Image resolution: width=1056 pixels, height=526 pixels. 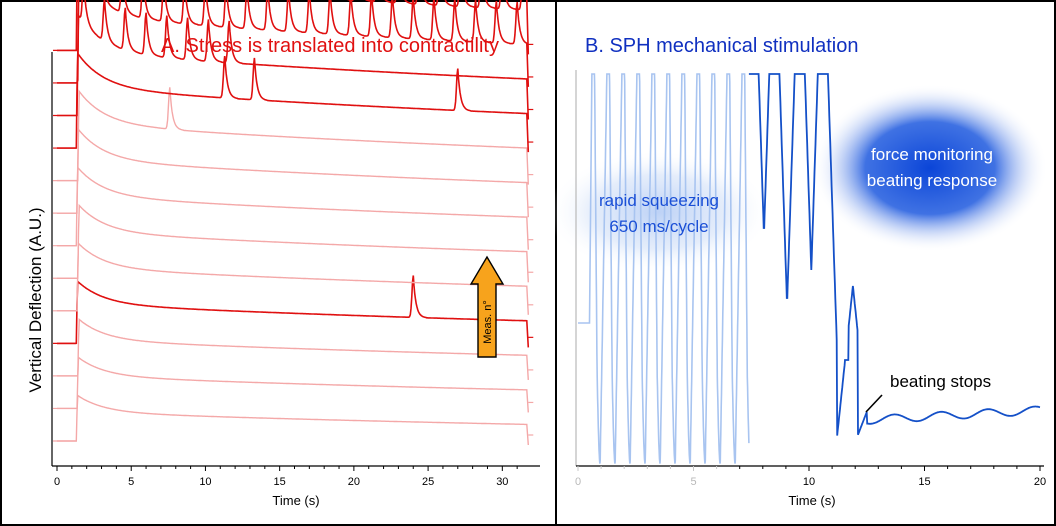 I want to click on response-glow, so click(x=930, y=168).